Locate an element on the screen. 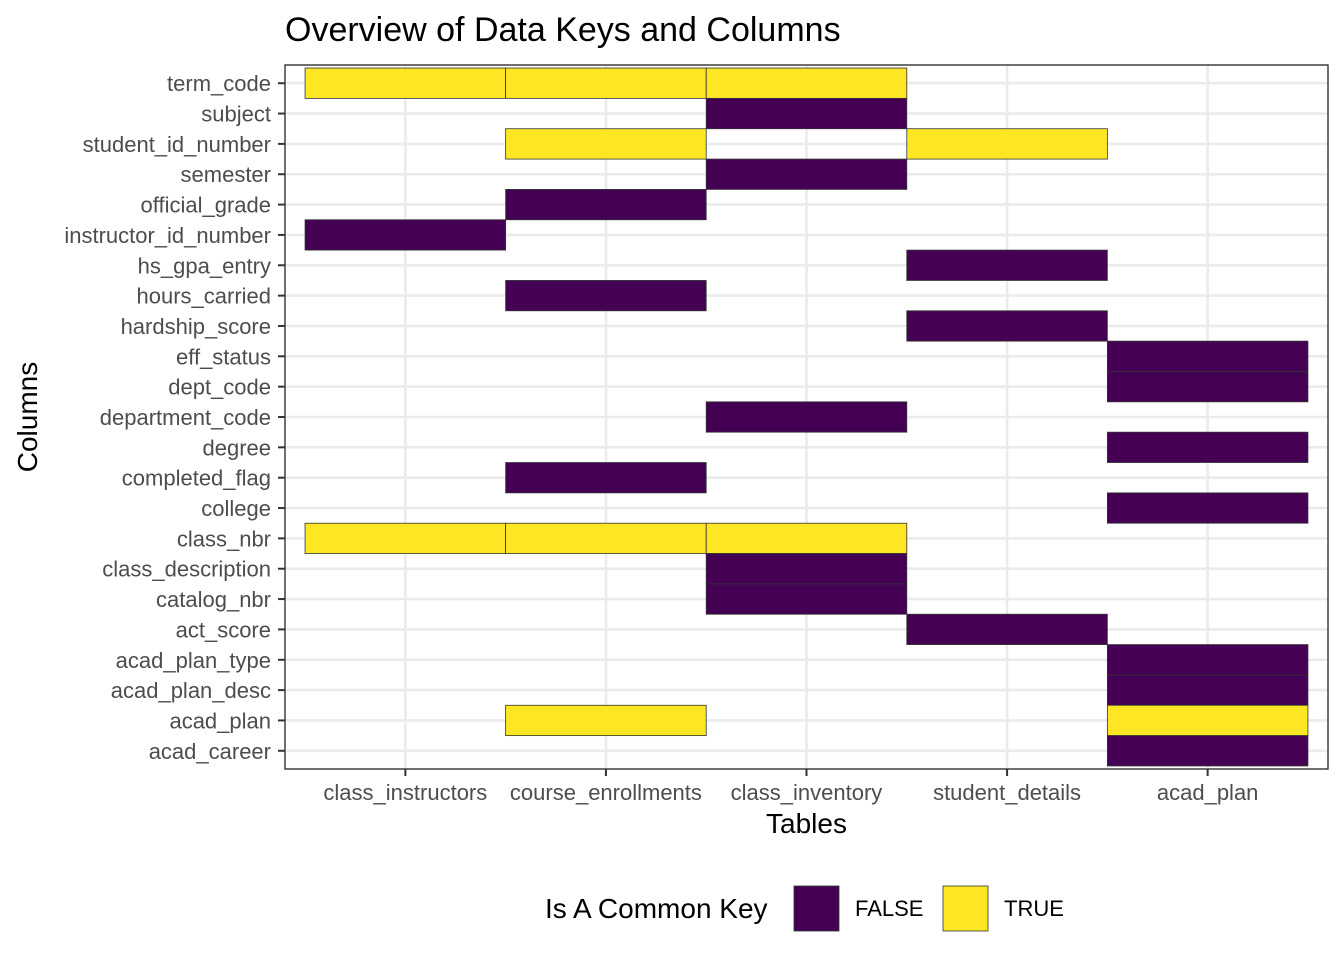 The width and height of the screenshot is (1344, 960). tile-acad_plan-degree is located at coordinates (1207, 447).